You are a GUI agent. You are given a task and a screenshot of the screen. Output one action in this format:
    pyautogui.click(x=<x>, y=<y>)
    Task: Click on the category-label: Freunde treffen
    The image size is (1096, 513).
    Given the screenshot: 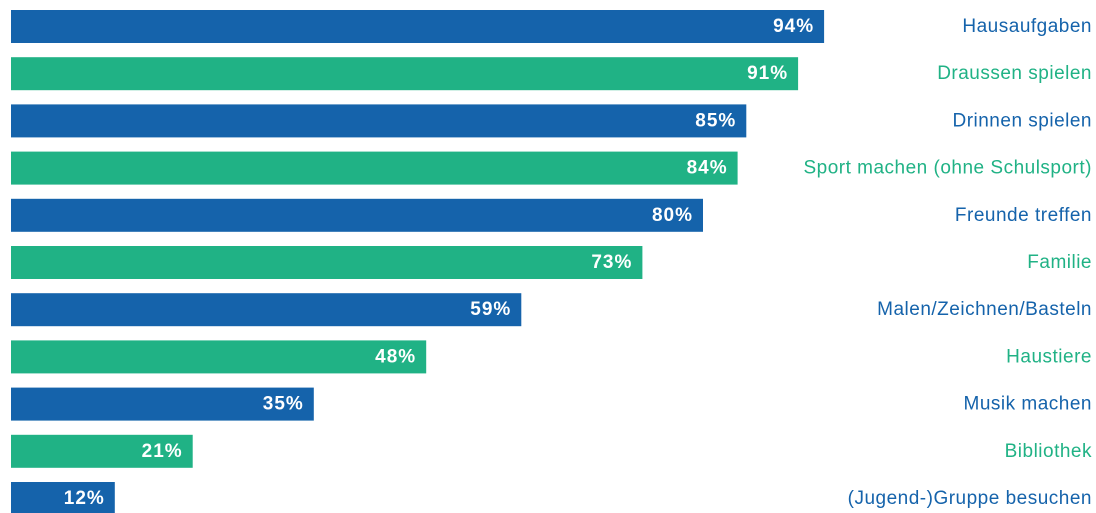 What is the action you would take?
    pyautogui.click(x=1023, y=215)
    